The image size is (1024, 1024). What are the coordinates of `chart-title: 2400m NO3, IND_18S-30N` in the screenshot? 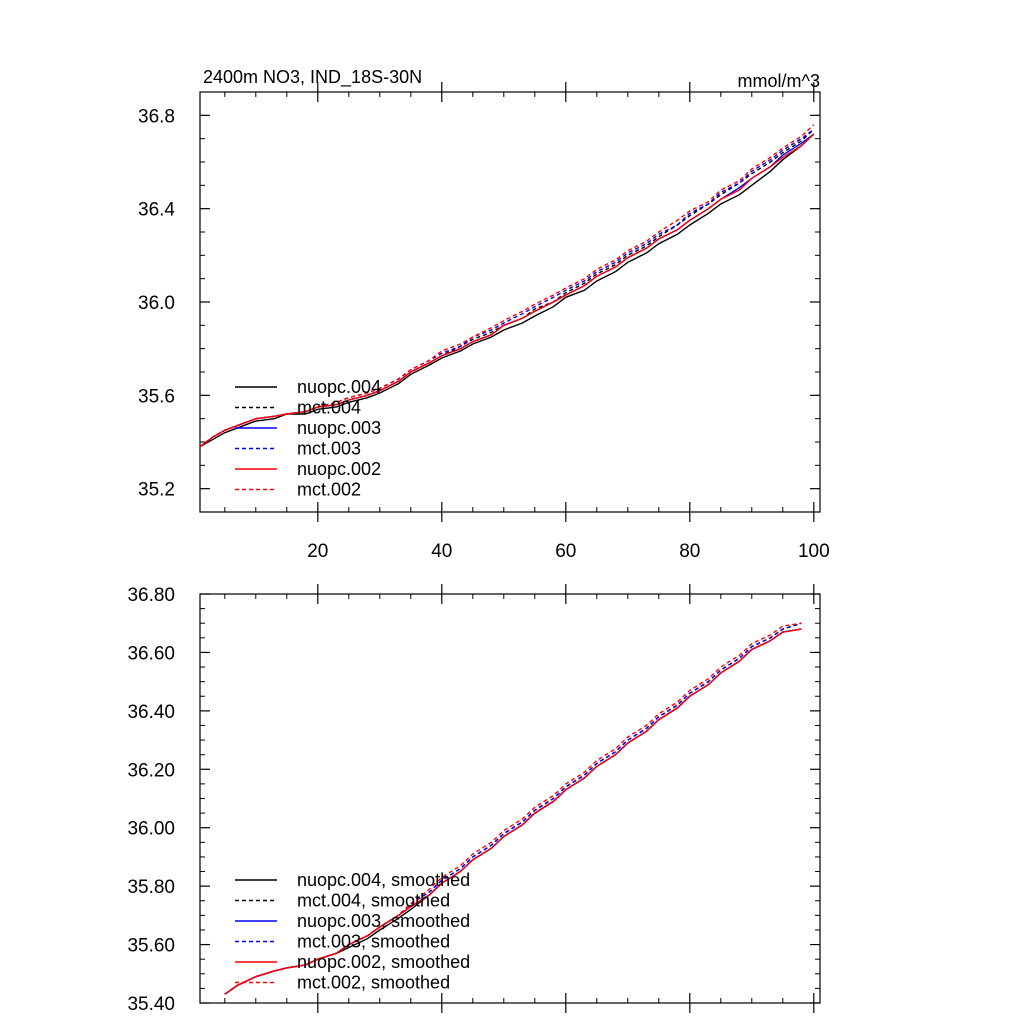 It's located at (312, 77).